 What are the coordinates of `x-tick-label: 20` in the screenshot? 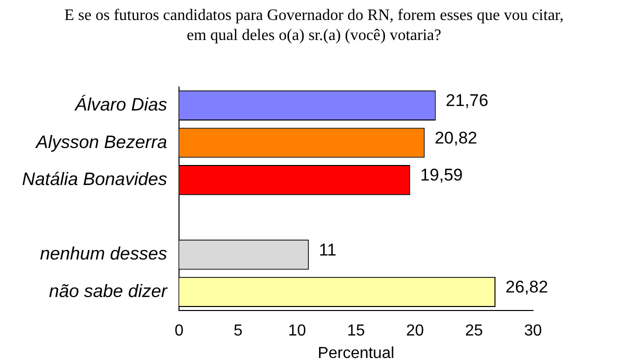 It's located at (415, 331).